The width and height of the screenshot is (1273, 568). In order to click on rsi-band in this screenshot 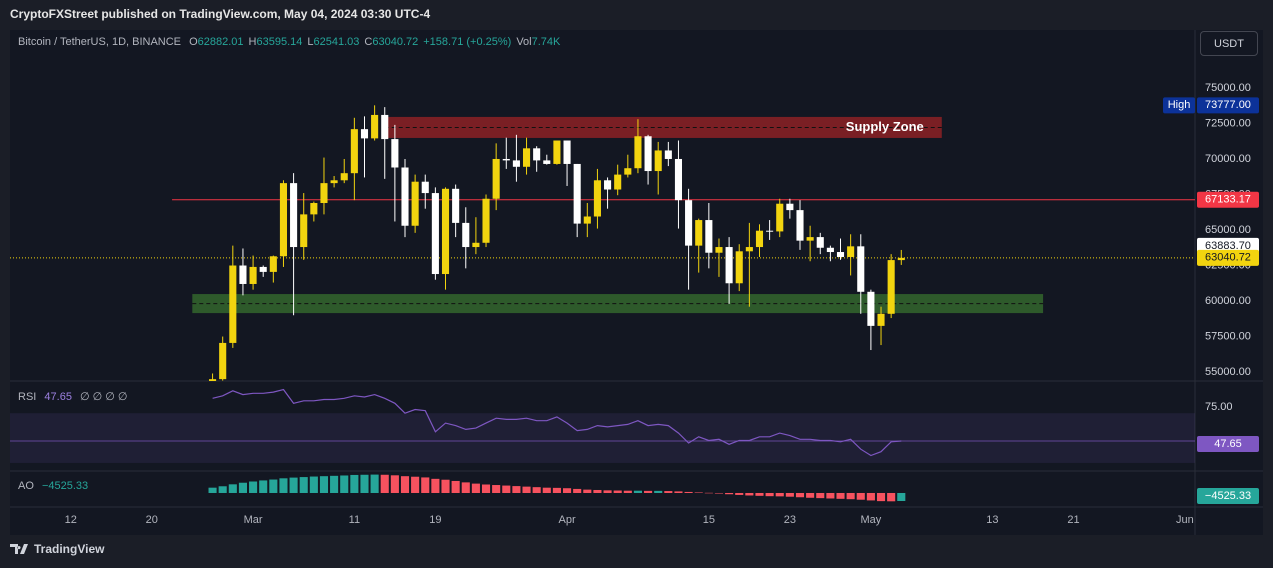, I will do `click(602, 438)`.